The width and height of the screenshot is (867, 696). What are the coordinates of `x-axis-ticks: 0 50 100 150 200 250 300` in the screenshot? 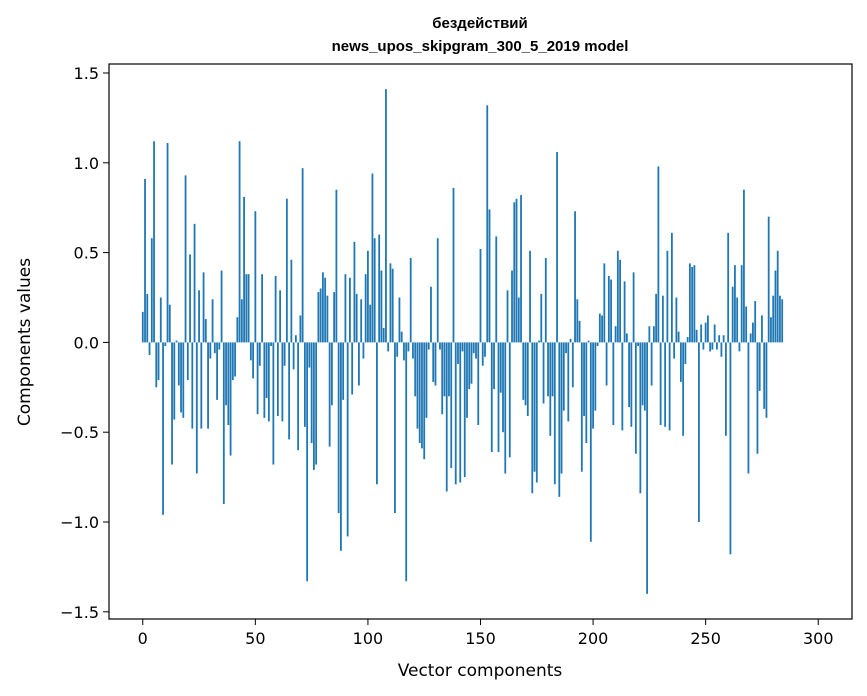 It's located at (486, 633).